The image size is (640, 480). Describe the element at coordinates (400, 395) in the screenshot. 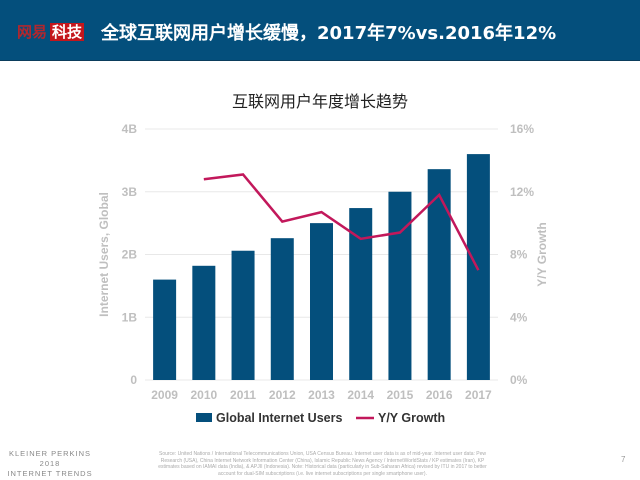

I see `x-tick-label: 2015` at that location.